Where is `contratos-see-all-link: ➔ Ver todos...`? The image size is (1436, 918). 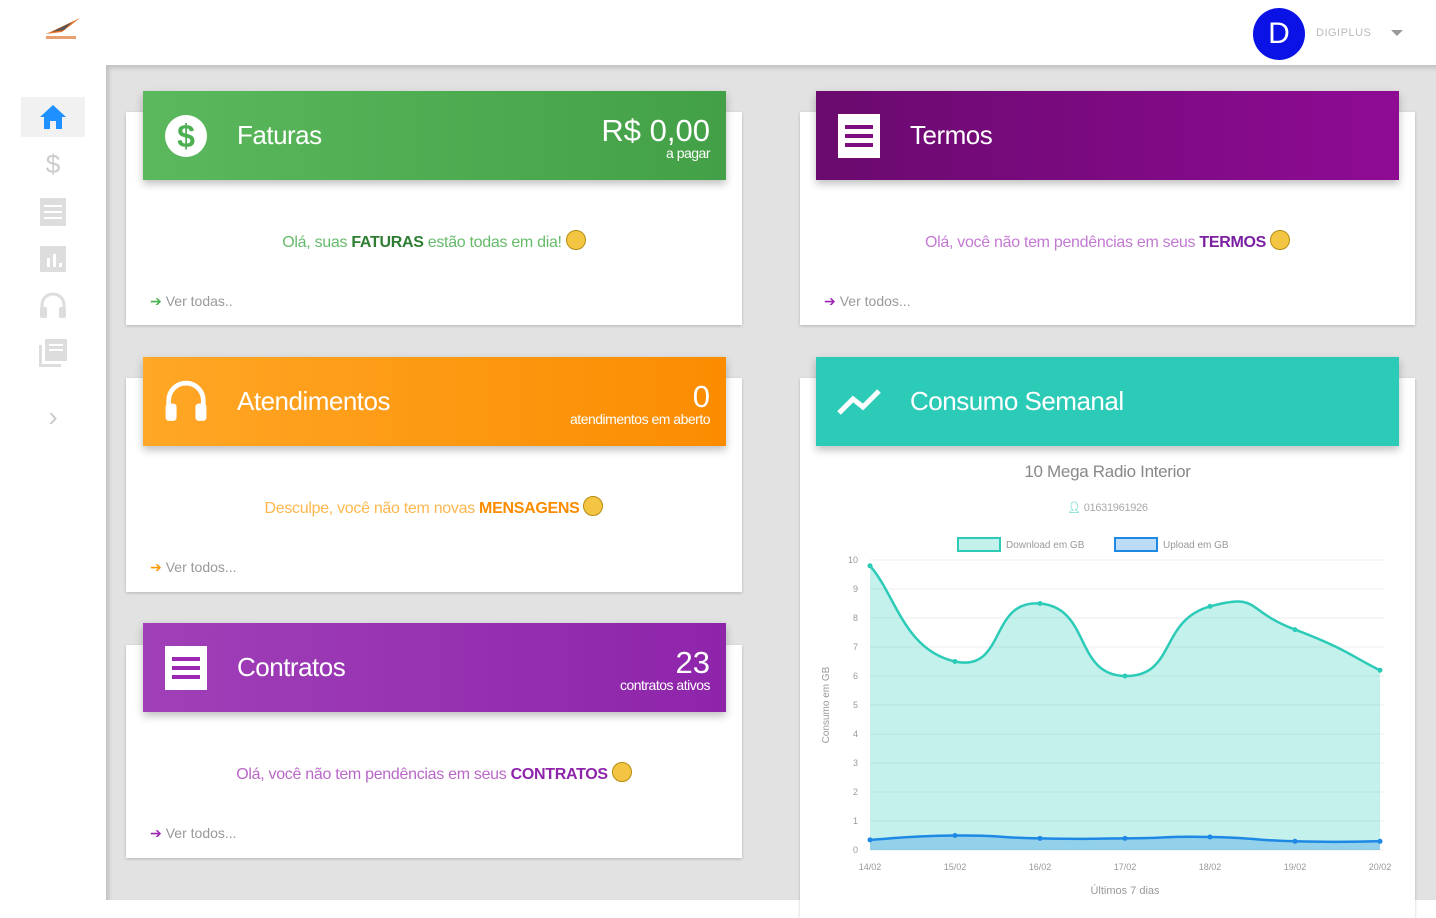
contratos-see-all-link: ➔ Ver todos... is located at coordinates (193, 833).